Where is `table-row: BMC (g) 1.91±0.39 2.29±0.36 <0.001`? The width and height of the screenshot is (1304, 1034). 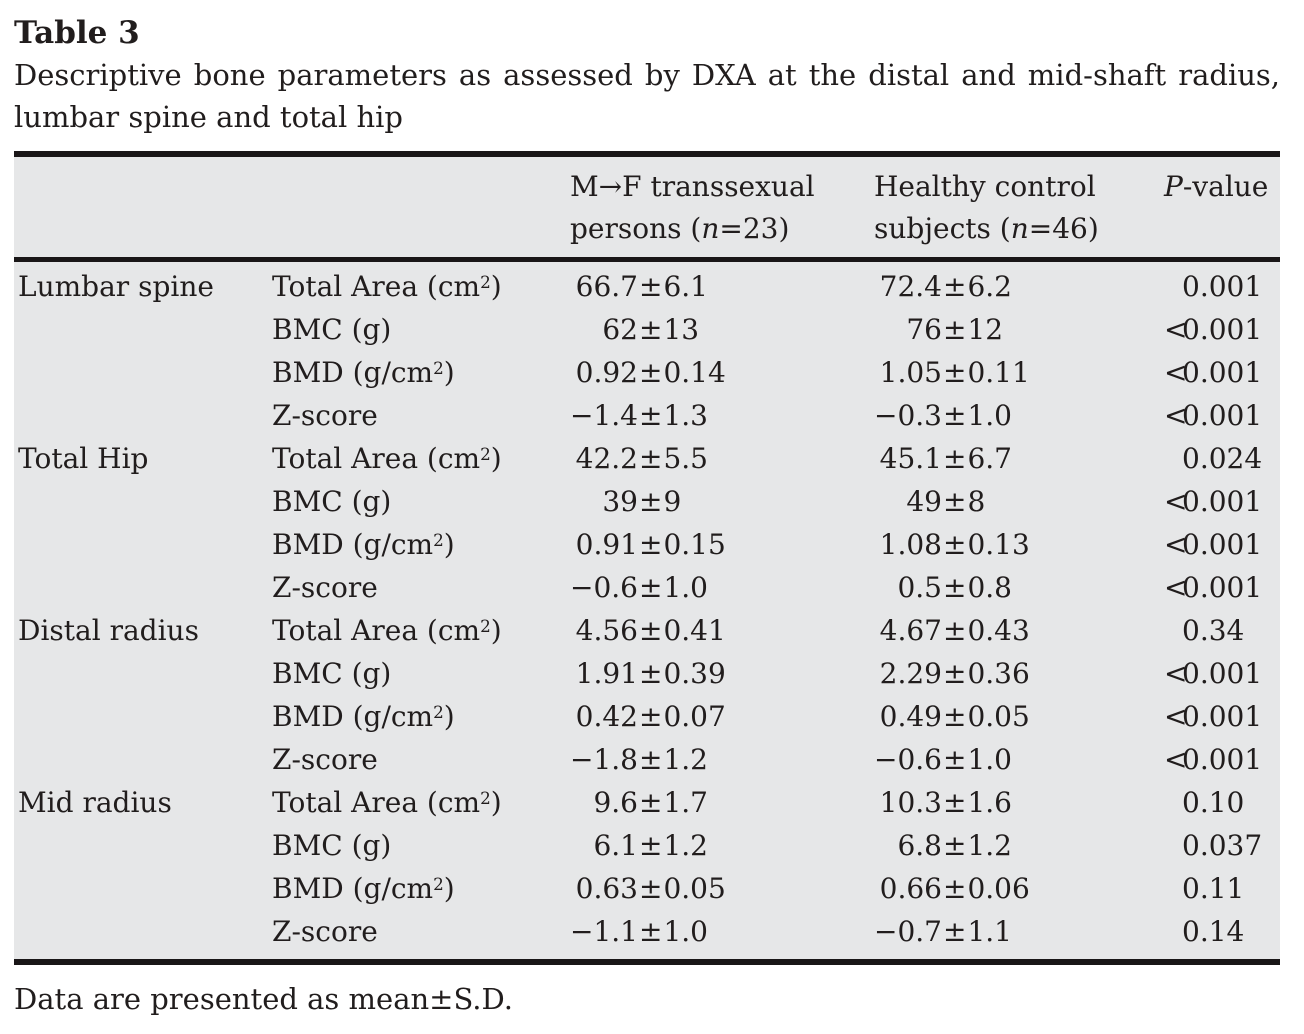 table-row: BMC (g) 1.91±0.39 2.29±0.36 <0.001 is located at coordinates (647, 673).